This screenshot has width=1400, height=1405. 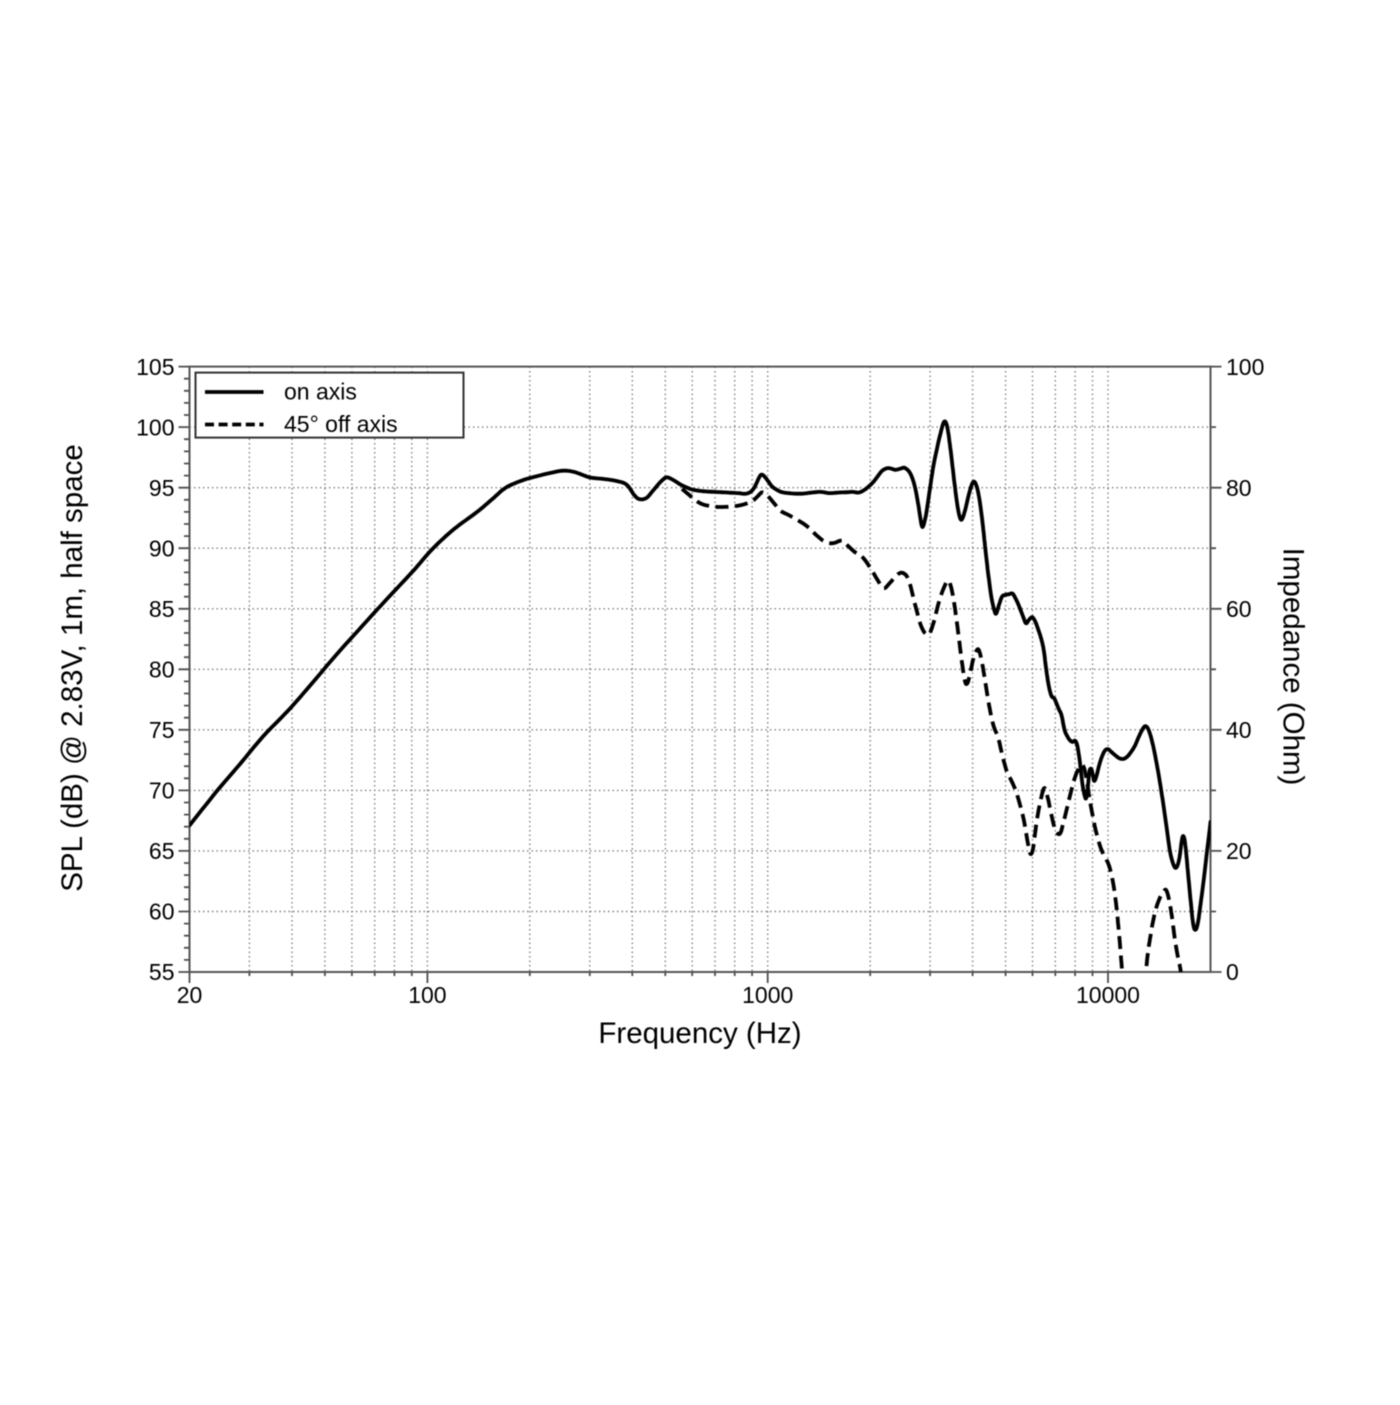 I want to click on svg-text: 70, so click(x=162, y=791).